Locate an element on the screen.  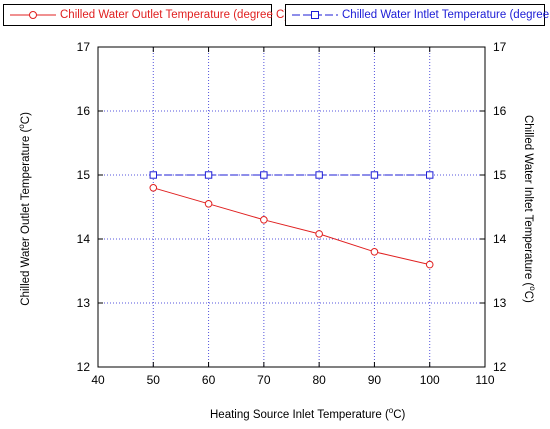
legend-inlet-swatch is located at coordinates (315, 15).